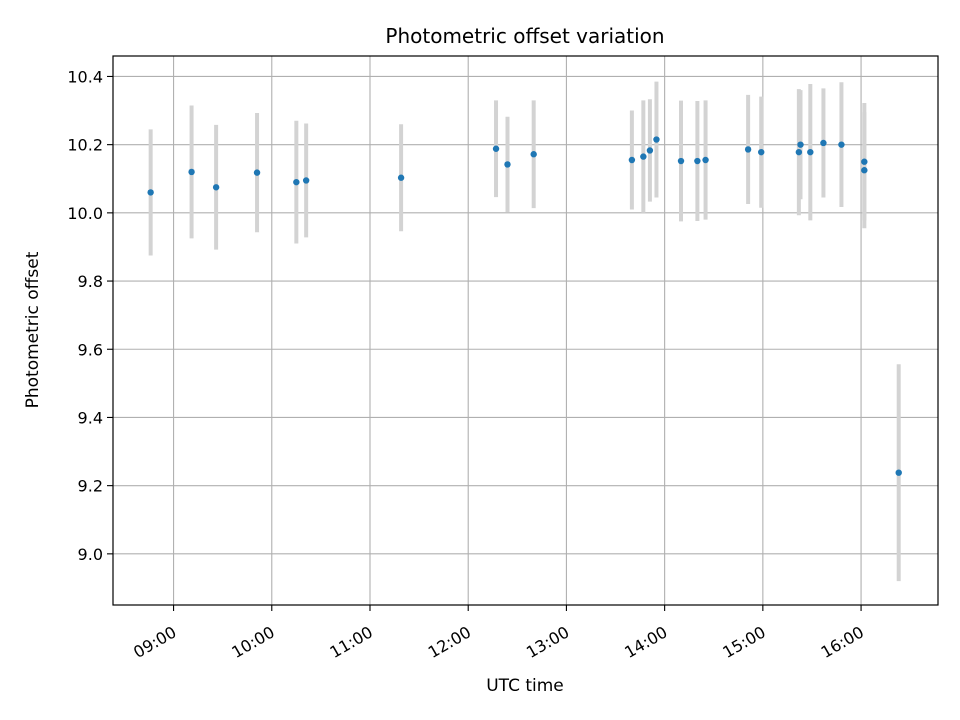 This screenshot has width=960, height=720. What do you see at coordinates (645, 642) in the screenshot?
I see `x-tick-label: 14:00` at bounding box center [645, 642].